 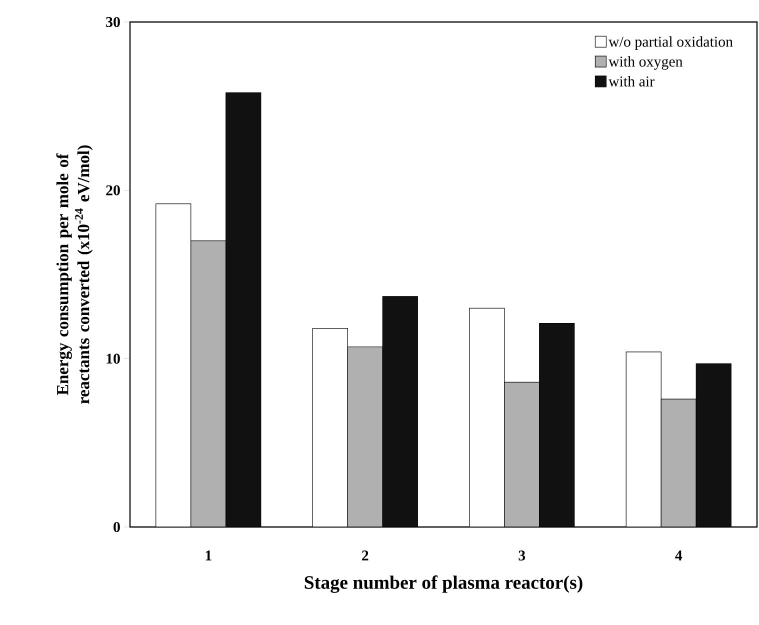 I want to click on x-tick-label: 4, so click(x=678, y=555).